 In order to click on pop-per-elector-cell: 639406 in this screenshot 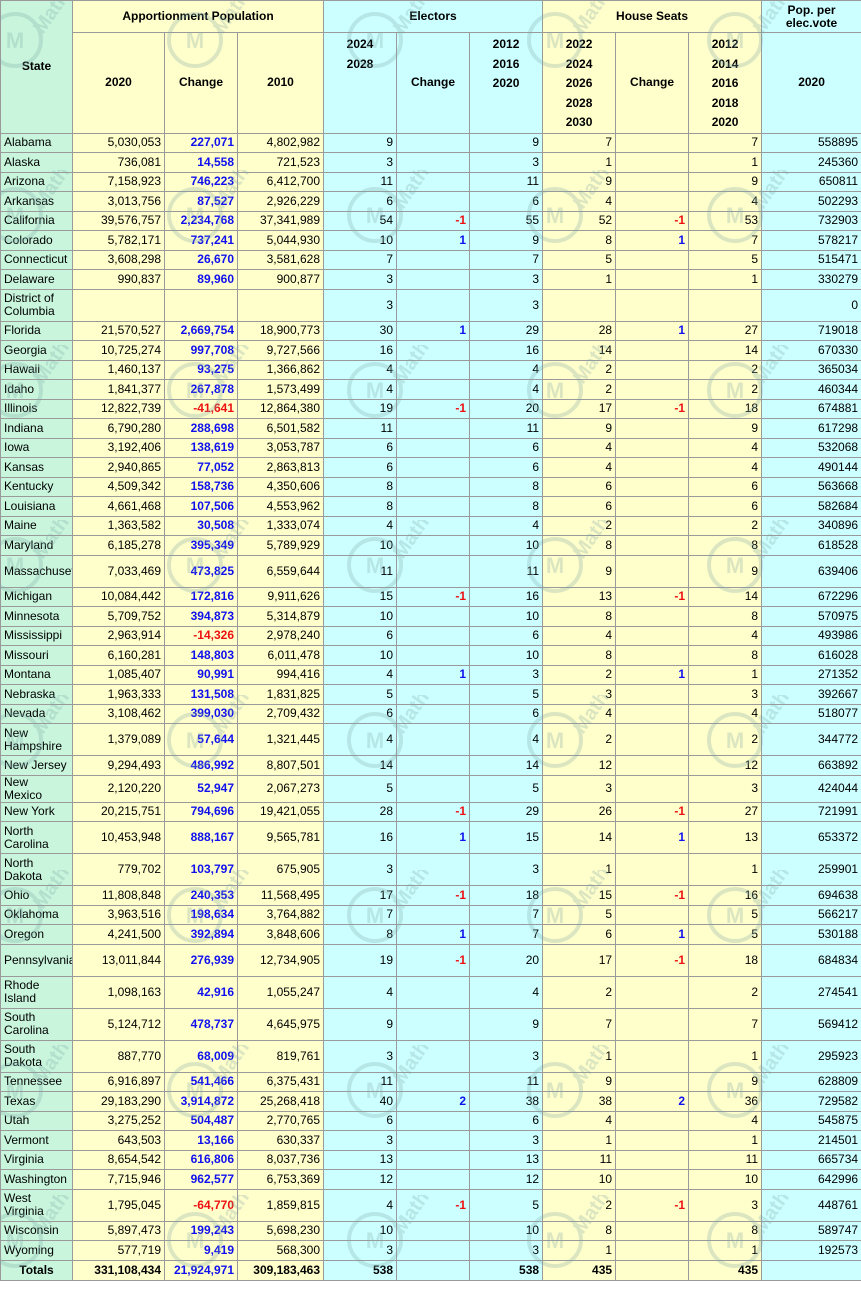, I will do `click(811, 571)`.